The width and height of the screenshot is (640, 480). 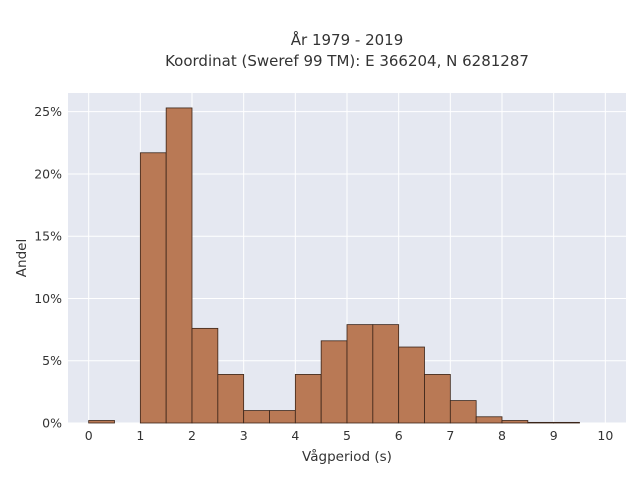 I want to click on y-tick-label: 15%, so click(x=48, y=236).